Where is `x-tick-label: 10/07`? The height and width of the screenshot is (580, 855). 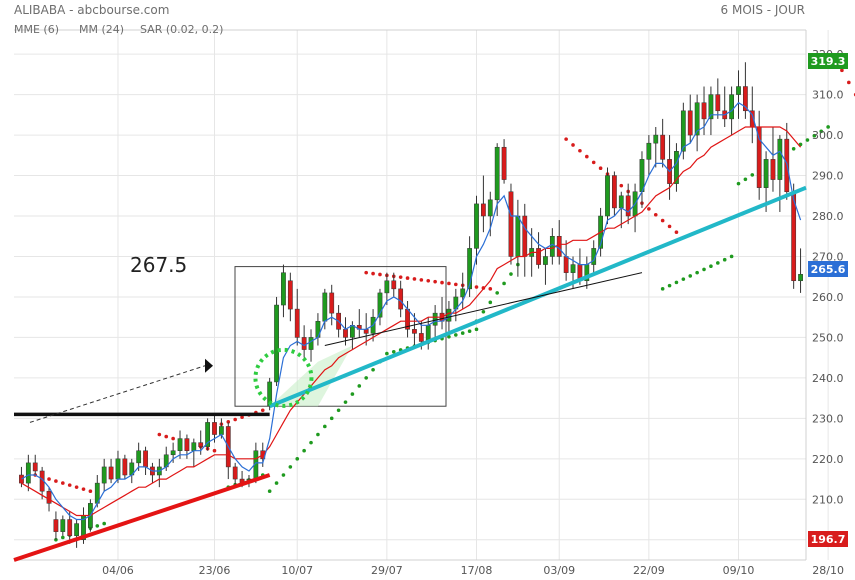
x-tick-label: 10/07 is located at coordinates (297, 570).